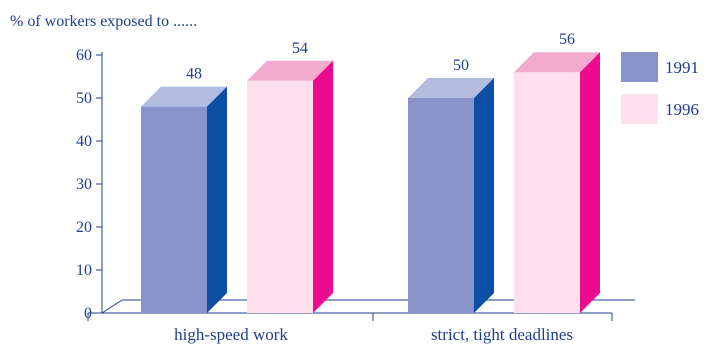  What do you see at coordinates (682, 109) in the screenshot?
I see `legend-label: 1996` at bounding box center [682, 109].